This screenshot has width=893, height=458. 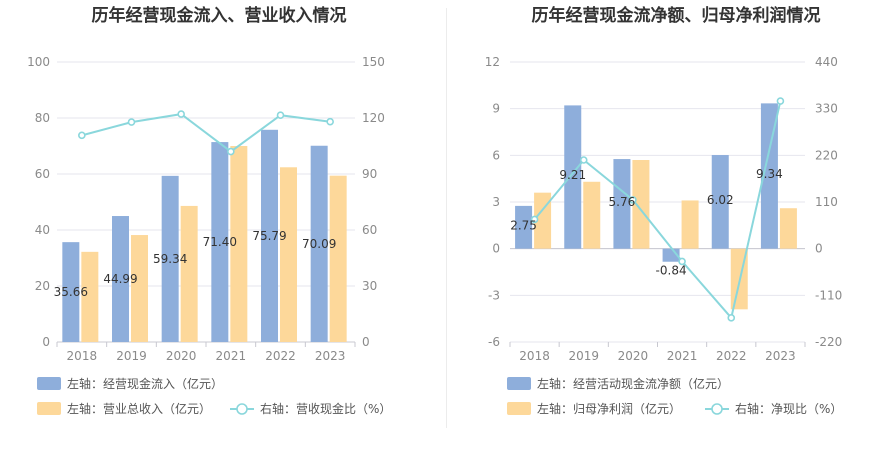 What do you see at coordinates (139, 408) in the screenshot?
I see `legend-label: 左轴：营业总收入（亿元）` at bounding box center [139, 408].